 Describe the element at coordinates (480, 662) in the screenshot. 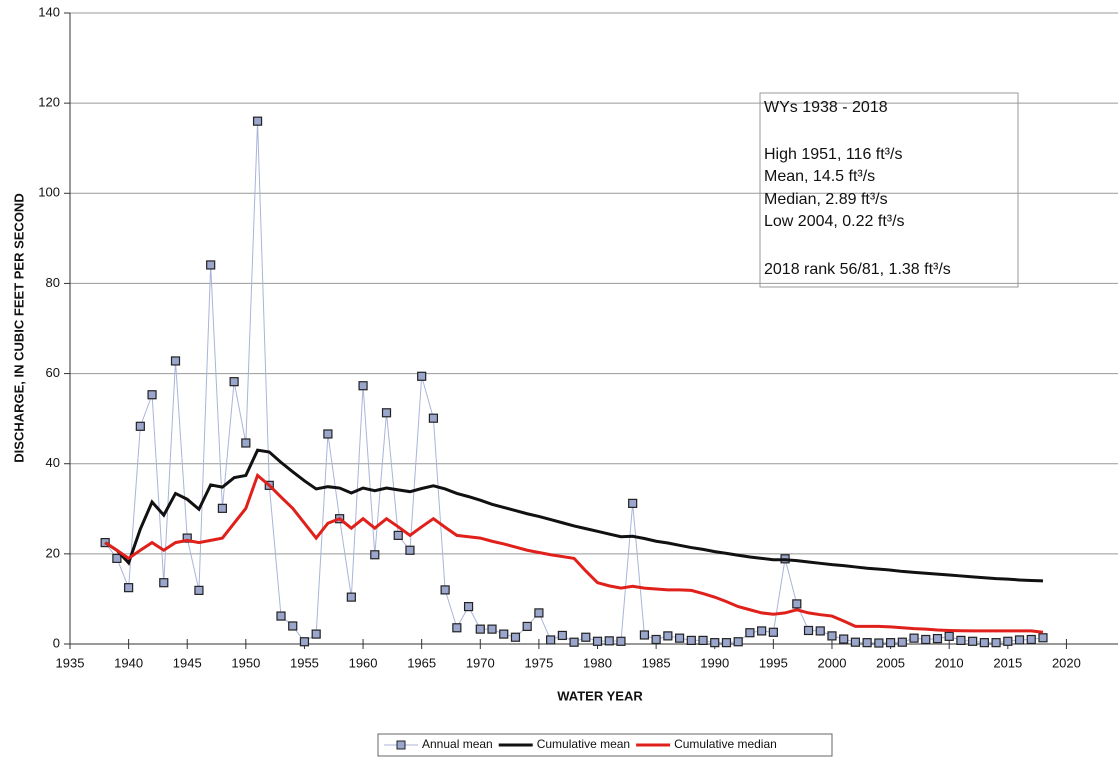

I see `x-tick-label: 1970` at that location.